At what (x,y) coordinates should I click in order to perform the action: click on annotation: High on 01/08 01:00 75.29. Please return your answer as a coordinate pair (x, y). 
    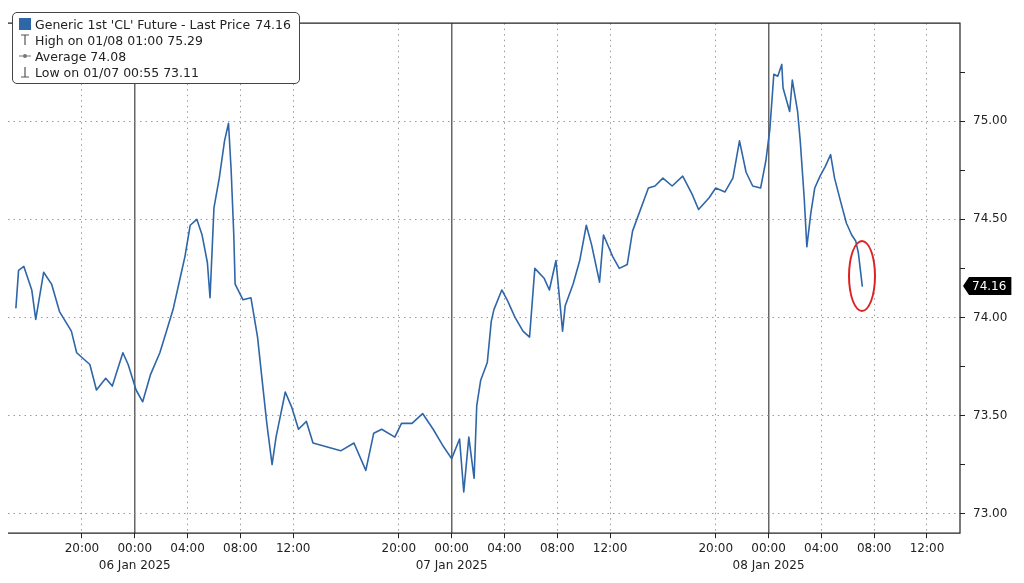
    Looking at the image, I should click on (119, 40).